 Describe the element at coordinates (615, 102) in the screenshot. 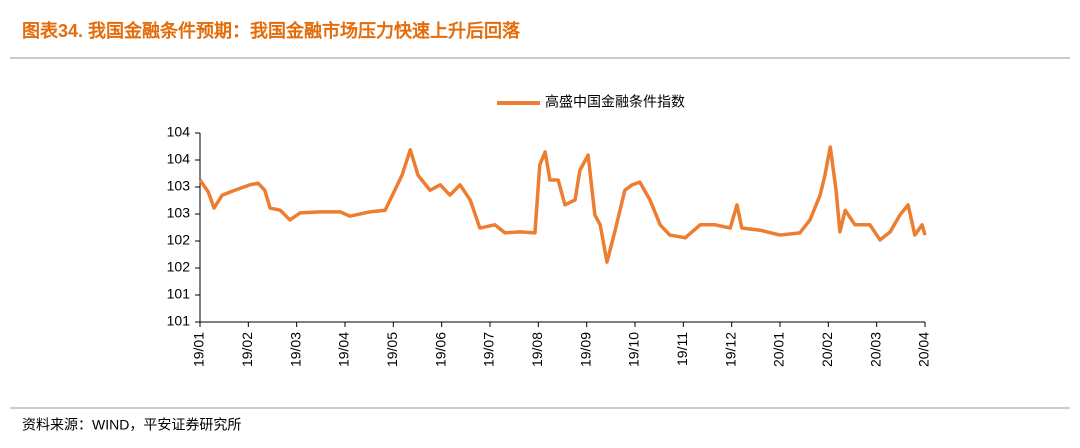

I see `legend-label: 高盛中国金融条件指数` at that location.